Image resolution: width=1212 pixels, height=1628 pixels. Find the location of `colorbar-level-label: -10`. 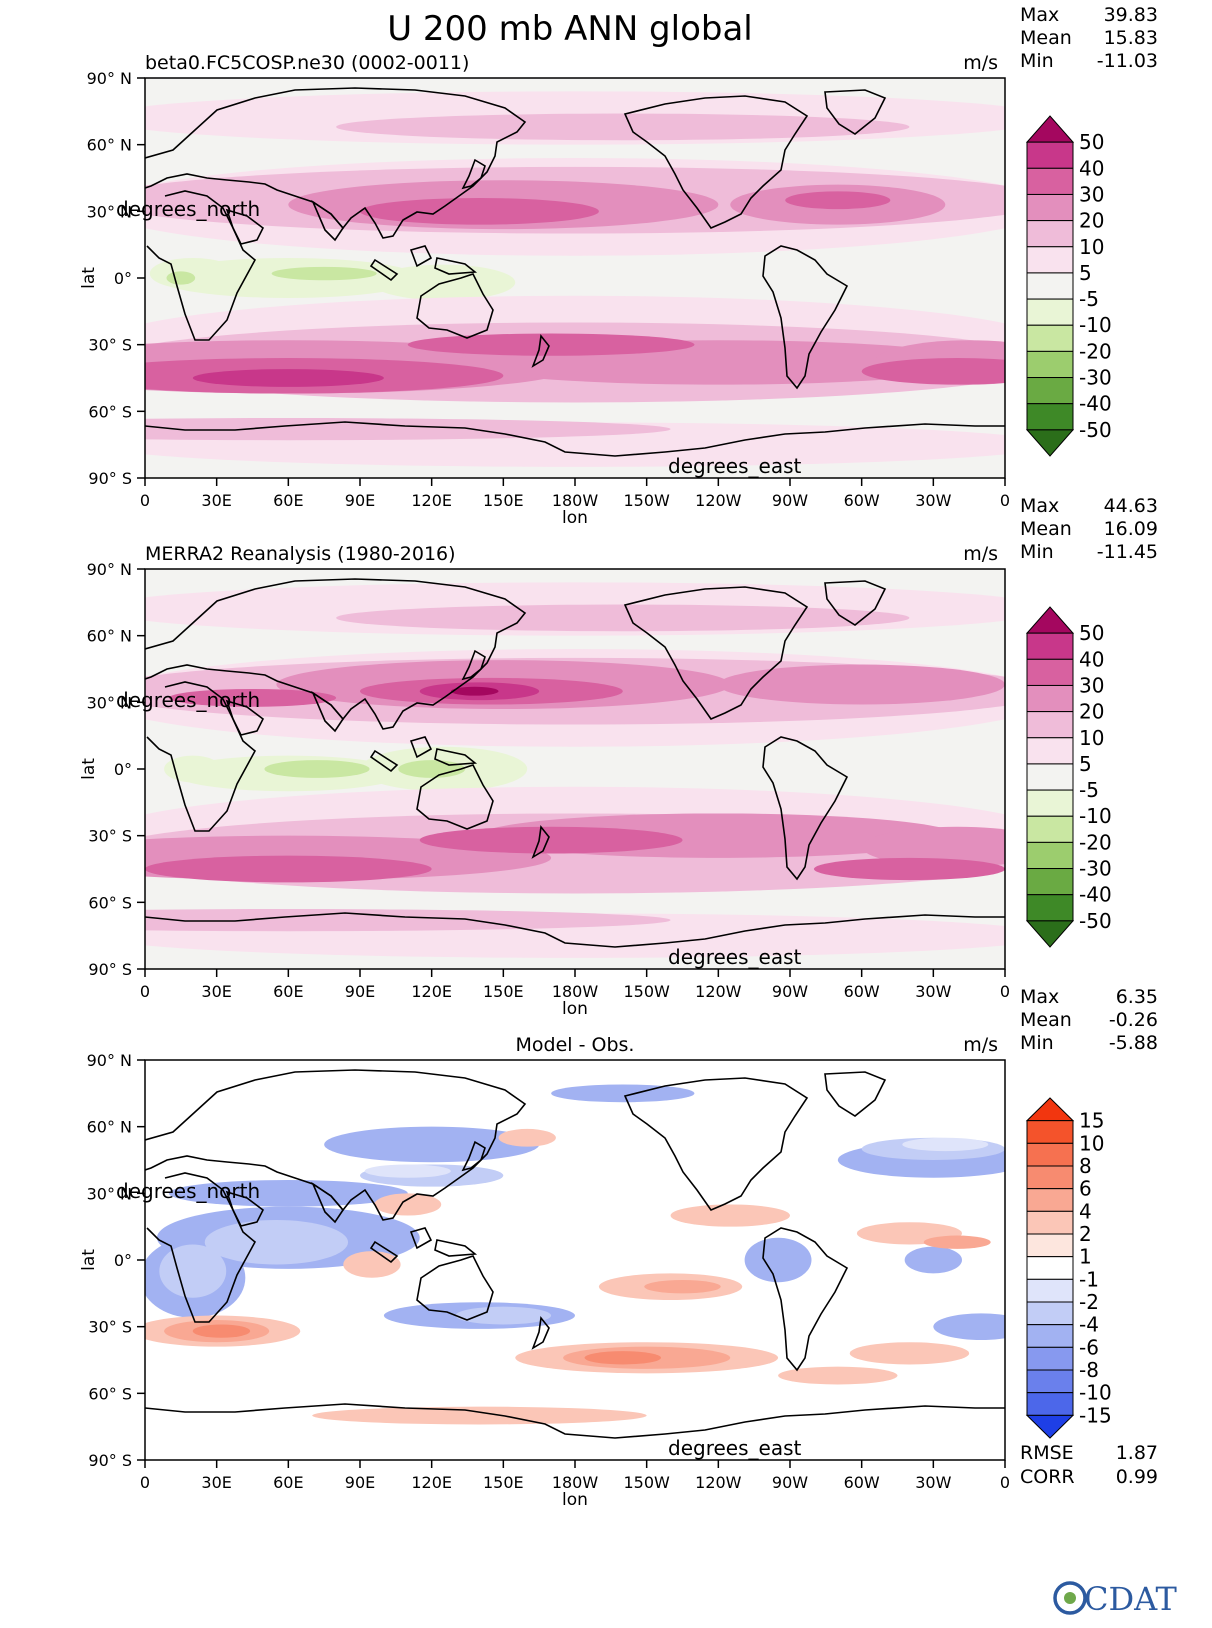

colorbar-level-label: -10 is located at coordinates (1095, 1393).